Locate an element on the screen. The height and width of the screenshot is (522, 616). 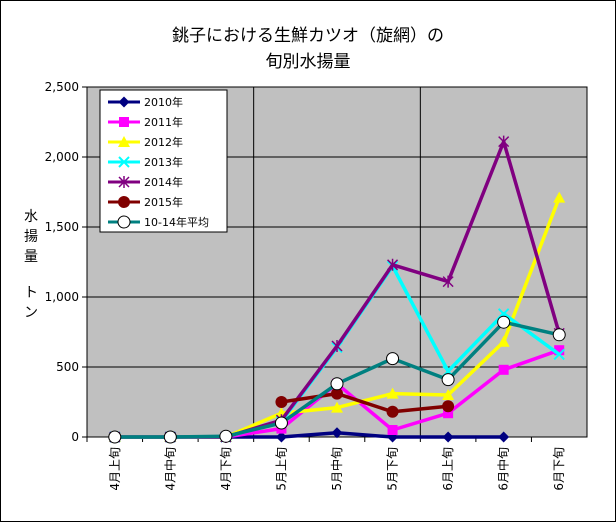
chart-title-line-2: 旬別水揚量 is located at coordinates (308, 62).